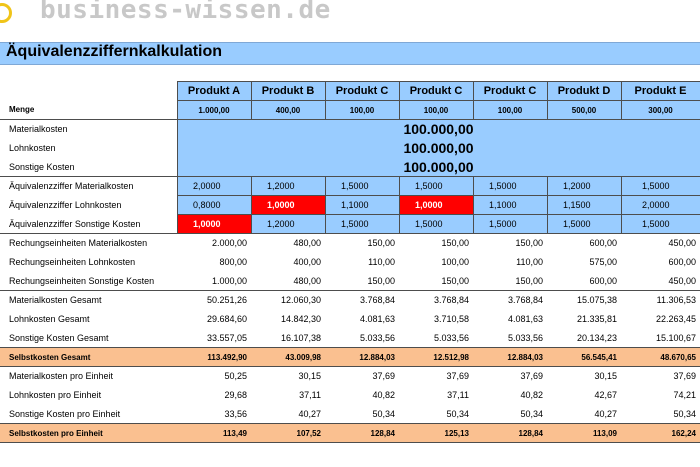 This screenshot has height=467, width=700. What do you see at coordinates (660, 338) in the screenshot?
I see `value-cell: 15.100,67` at bounding box center [660, 338].